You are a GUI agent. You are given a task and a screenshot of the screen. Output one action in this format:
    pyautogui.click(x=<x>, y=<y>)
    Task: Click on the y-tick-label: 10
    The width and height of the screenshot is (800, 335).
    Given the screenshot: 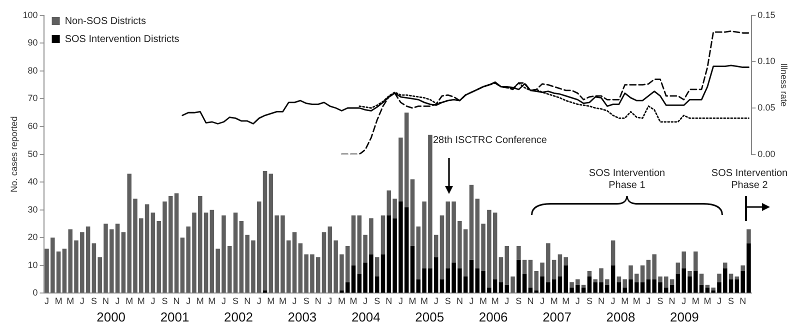 What is the action you would take?
    pyautogui.click(x=33, y=265)
    